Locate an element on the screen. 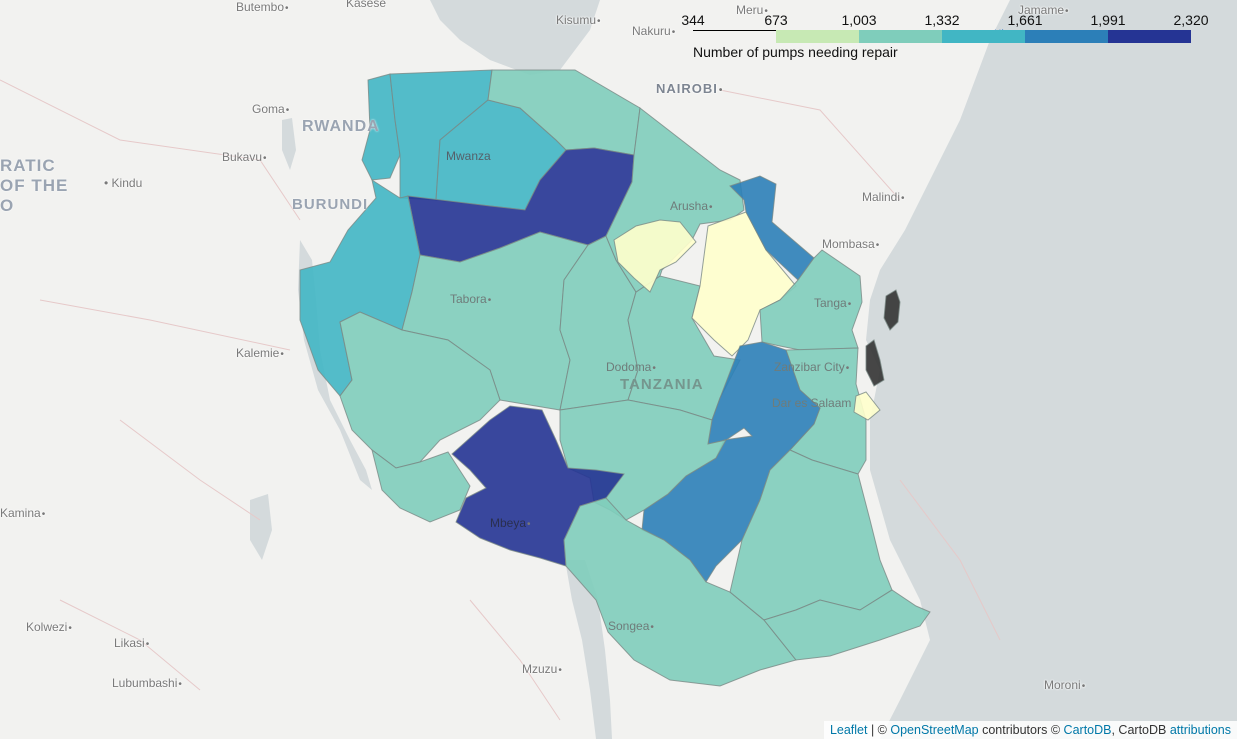  place-mzuzu: Mzuzu is located at coordinates (542, 669).